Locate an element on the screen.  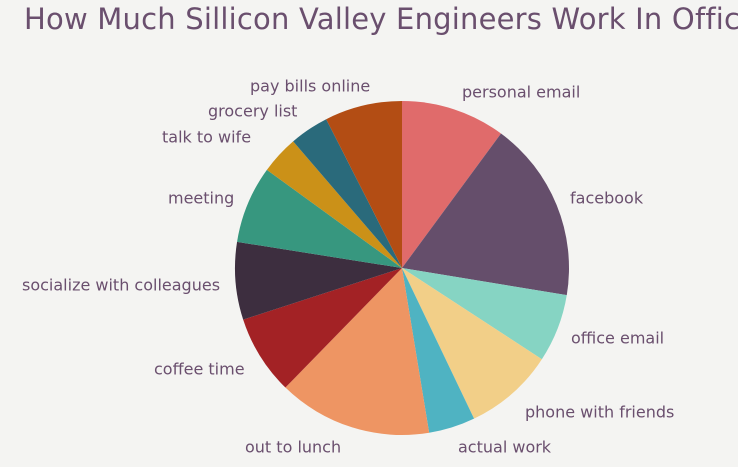
pie-slice-socialize-with-colleagues is located at coordinates (318, 280).